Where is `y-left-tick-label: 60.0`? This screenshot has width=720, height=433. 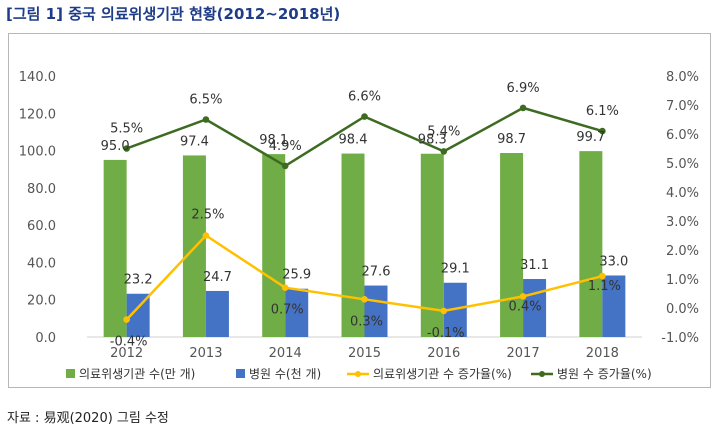
y-left-tick-label: 60.0 is located at coordinates (41, 226).